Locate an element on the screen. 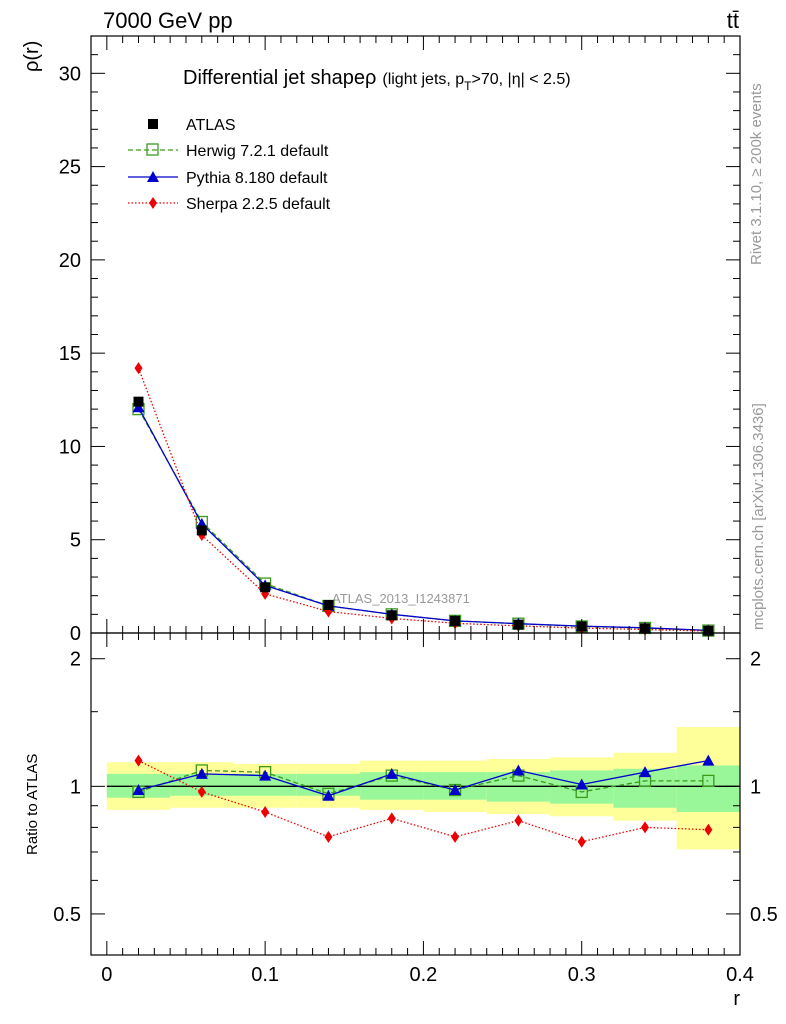 The width and height of the screenshot is (786, 1024). rivet-label: Rivet 3.1.10, ≥ 200k events is located at coordinates (756, 174).